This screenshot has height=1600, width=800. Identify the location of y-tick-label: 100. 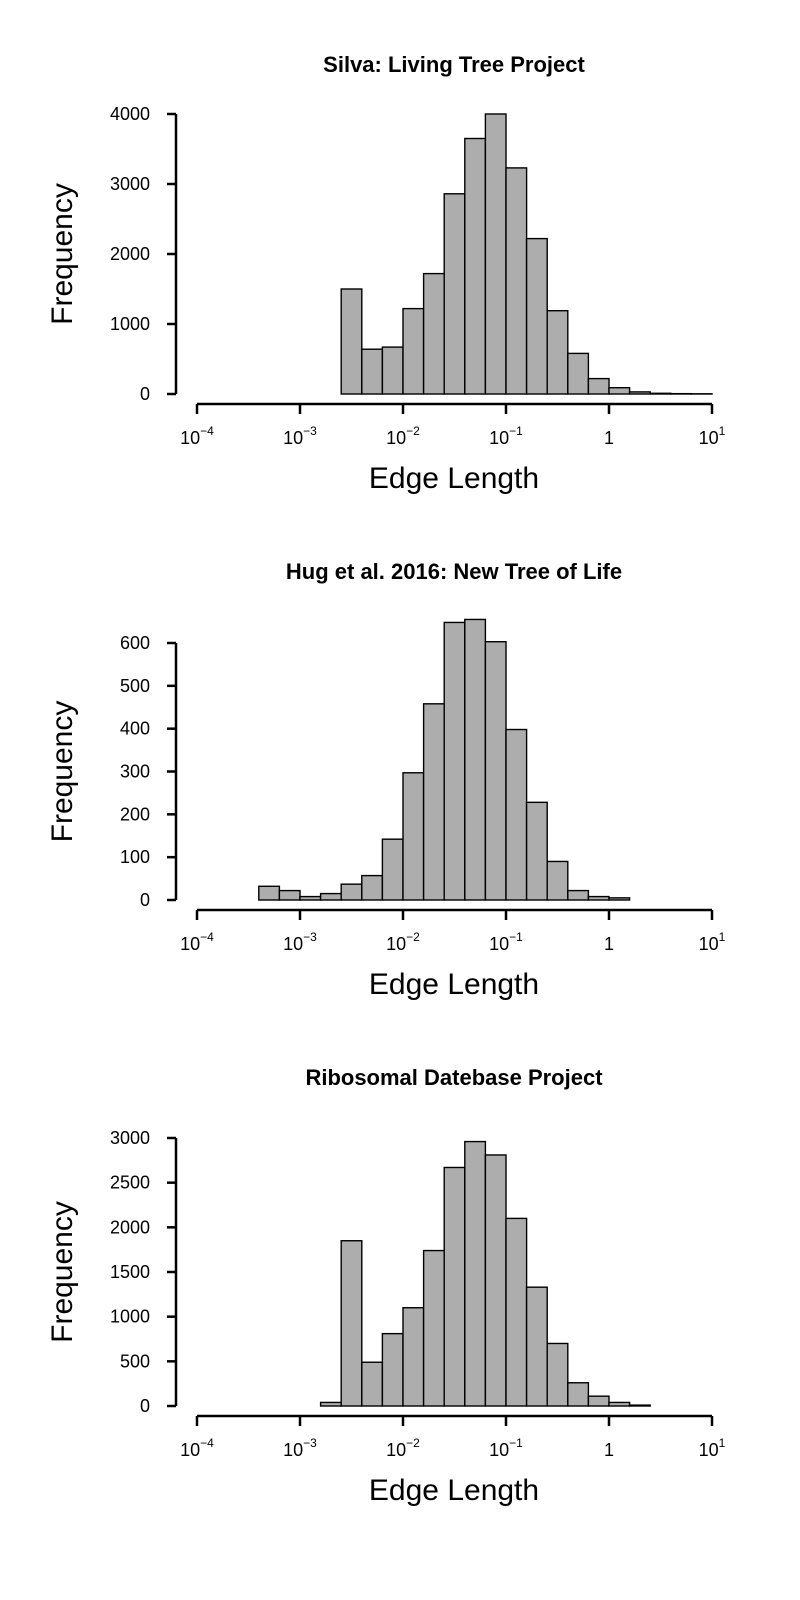
(135, 857).